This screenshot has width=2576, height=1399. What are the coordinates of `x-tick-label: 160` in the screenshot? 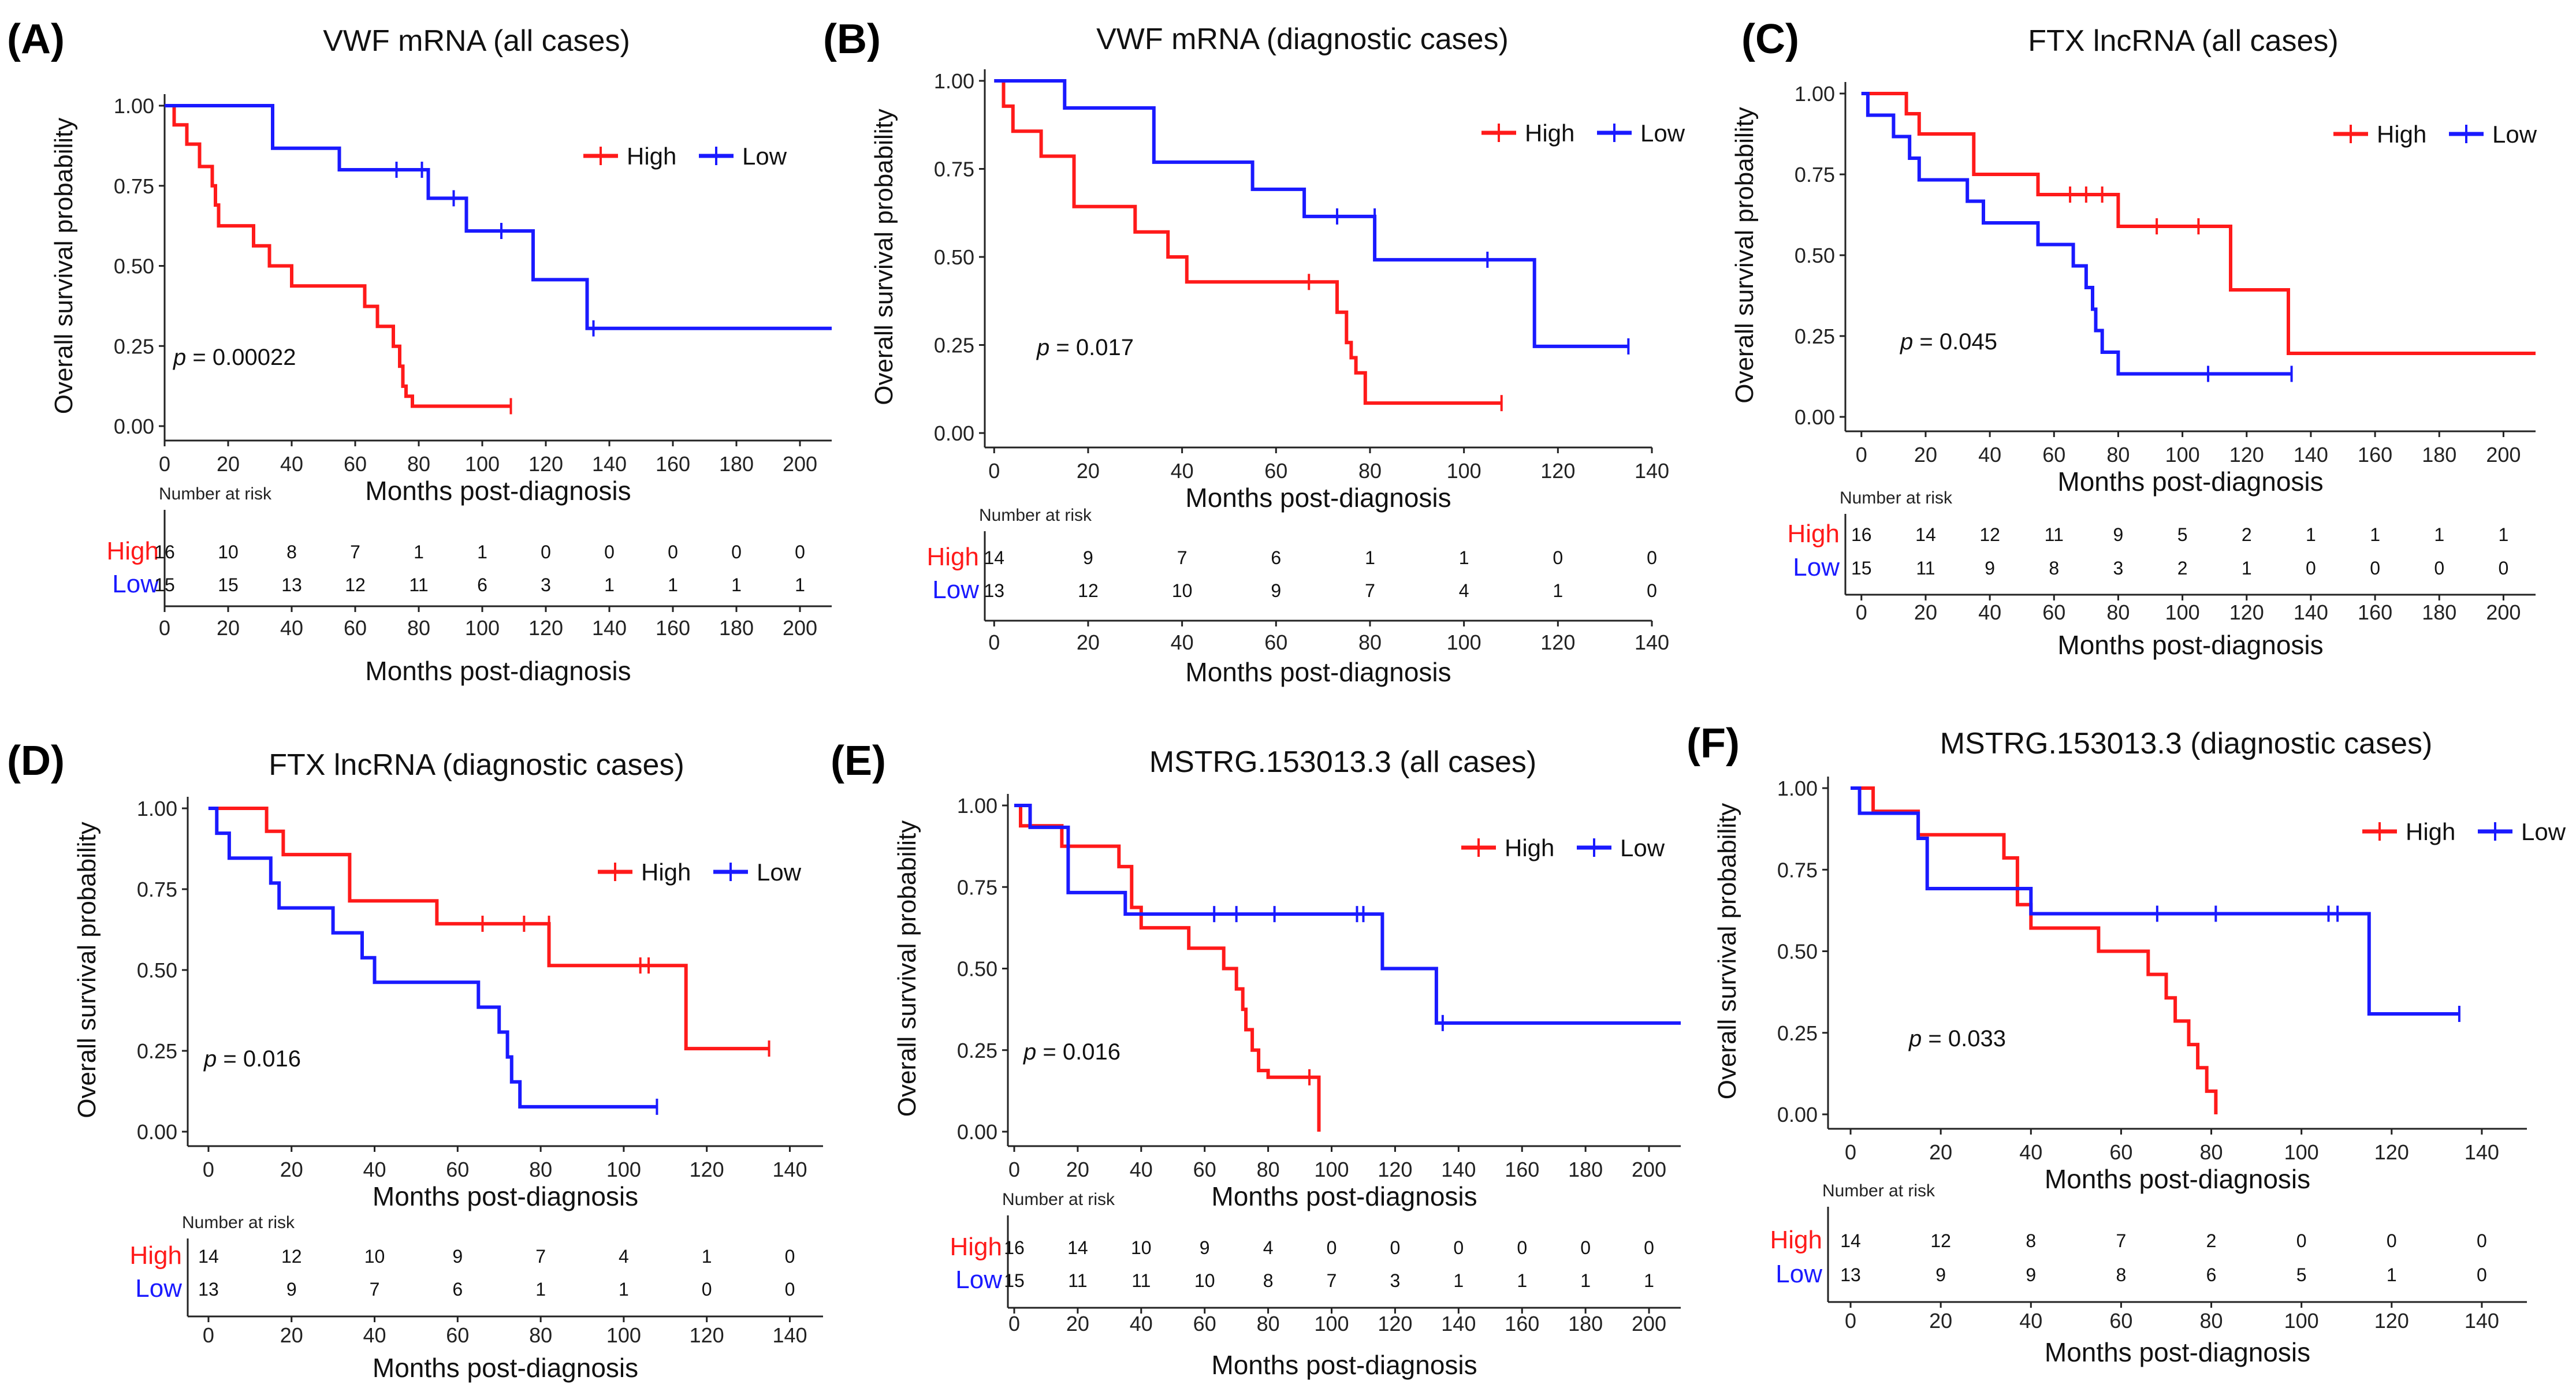 It's located at (1522, 1169).